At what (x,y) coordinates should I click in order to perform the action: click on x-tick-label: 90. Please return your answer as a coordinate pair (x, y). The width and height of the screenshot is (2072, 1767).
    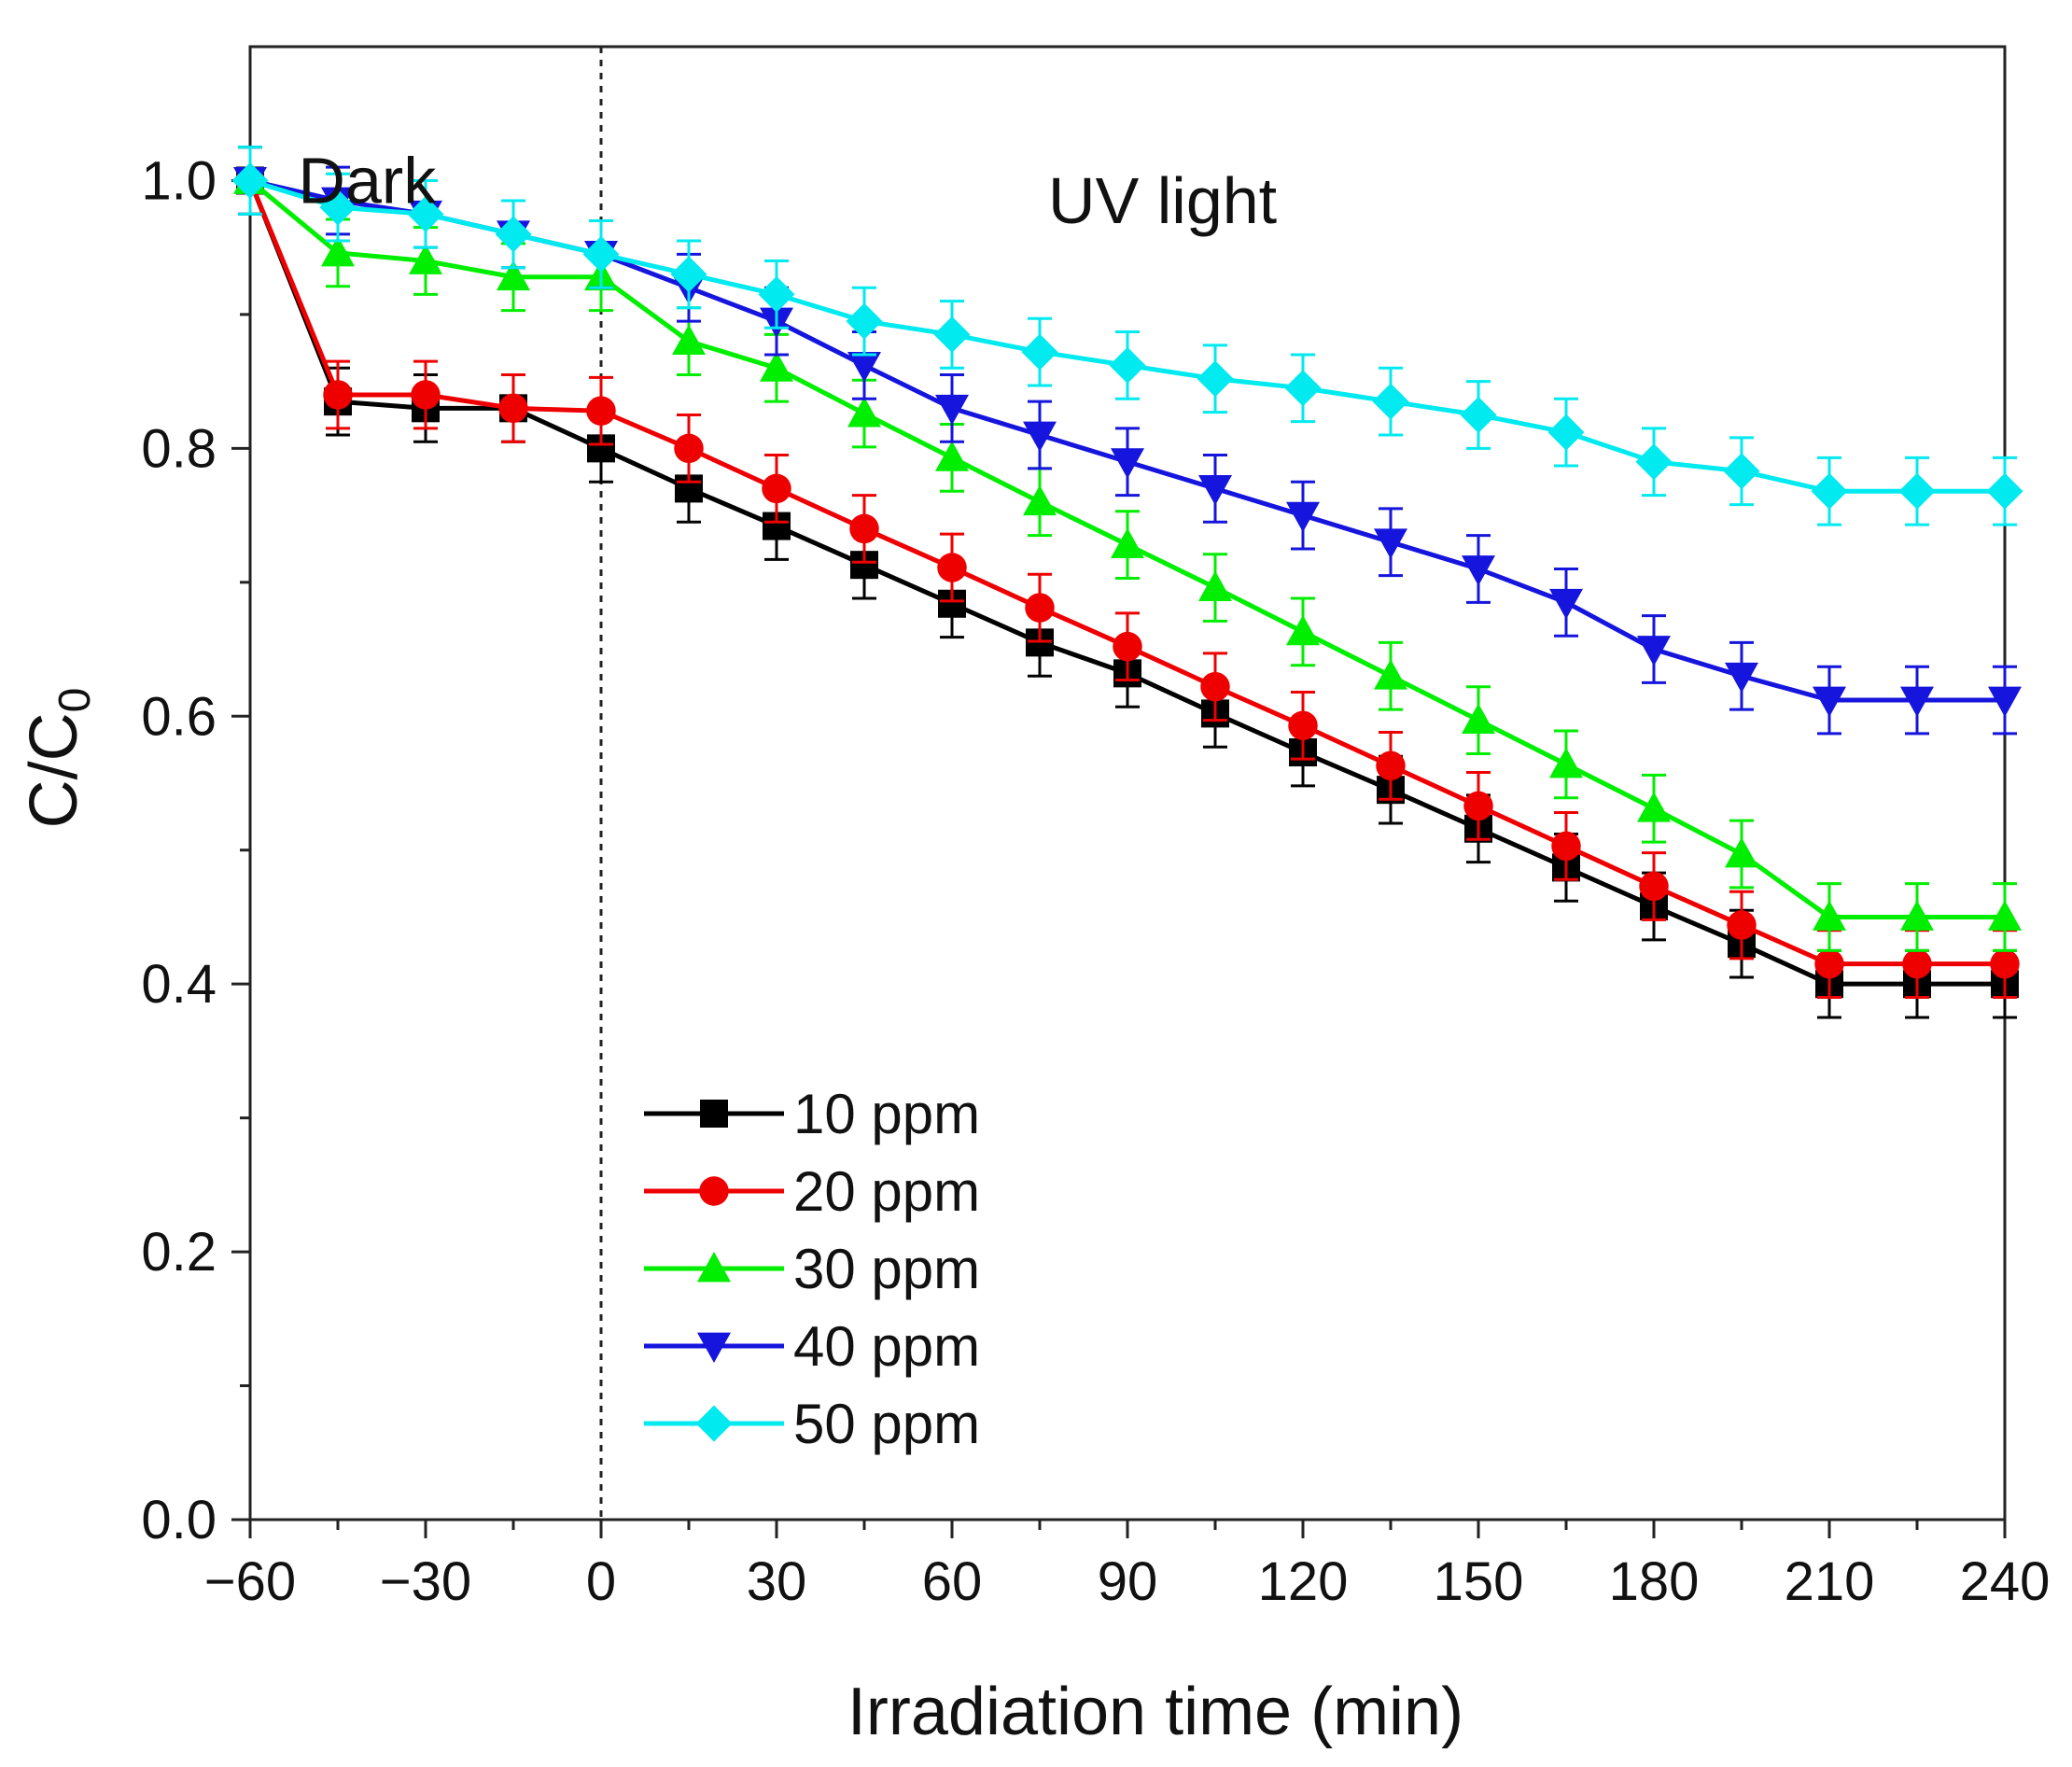
    Looking at the image, I should click on (1128, 1581).